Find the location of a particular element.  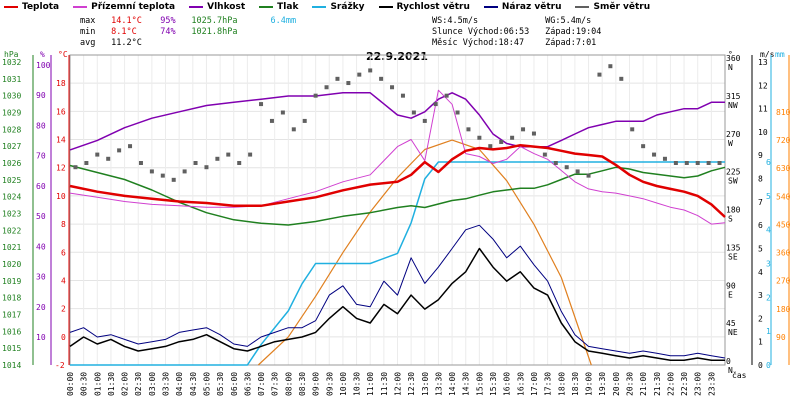

x-tick-34: 17:00 is located at coordinates (534, 384).